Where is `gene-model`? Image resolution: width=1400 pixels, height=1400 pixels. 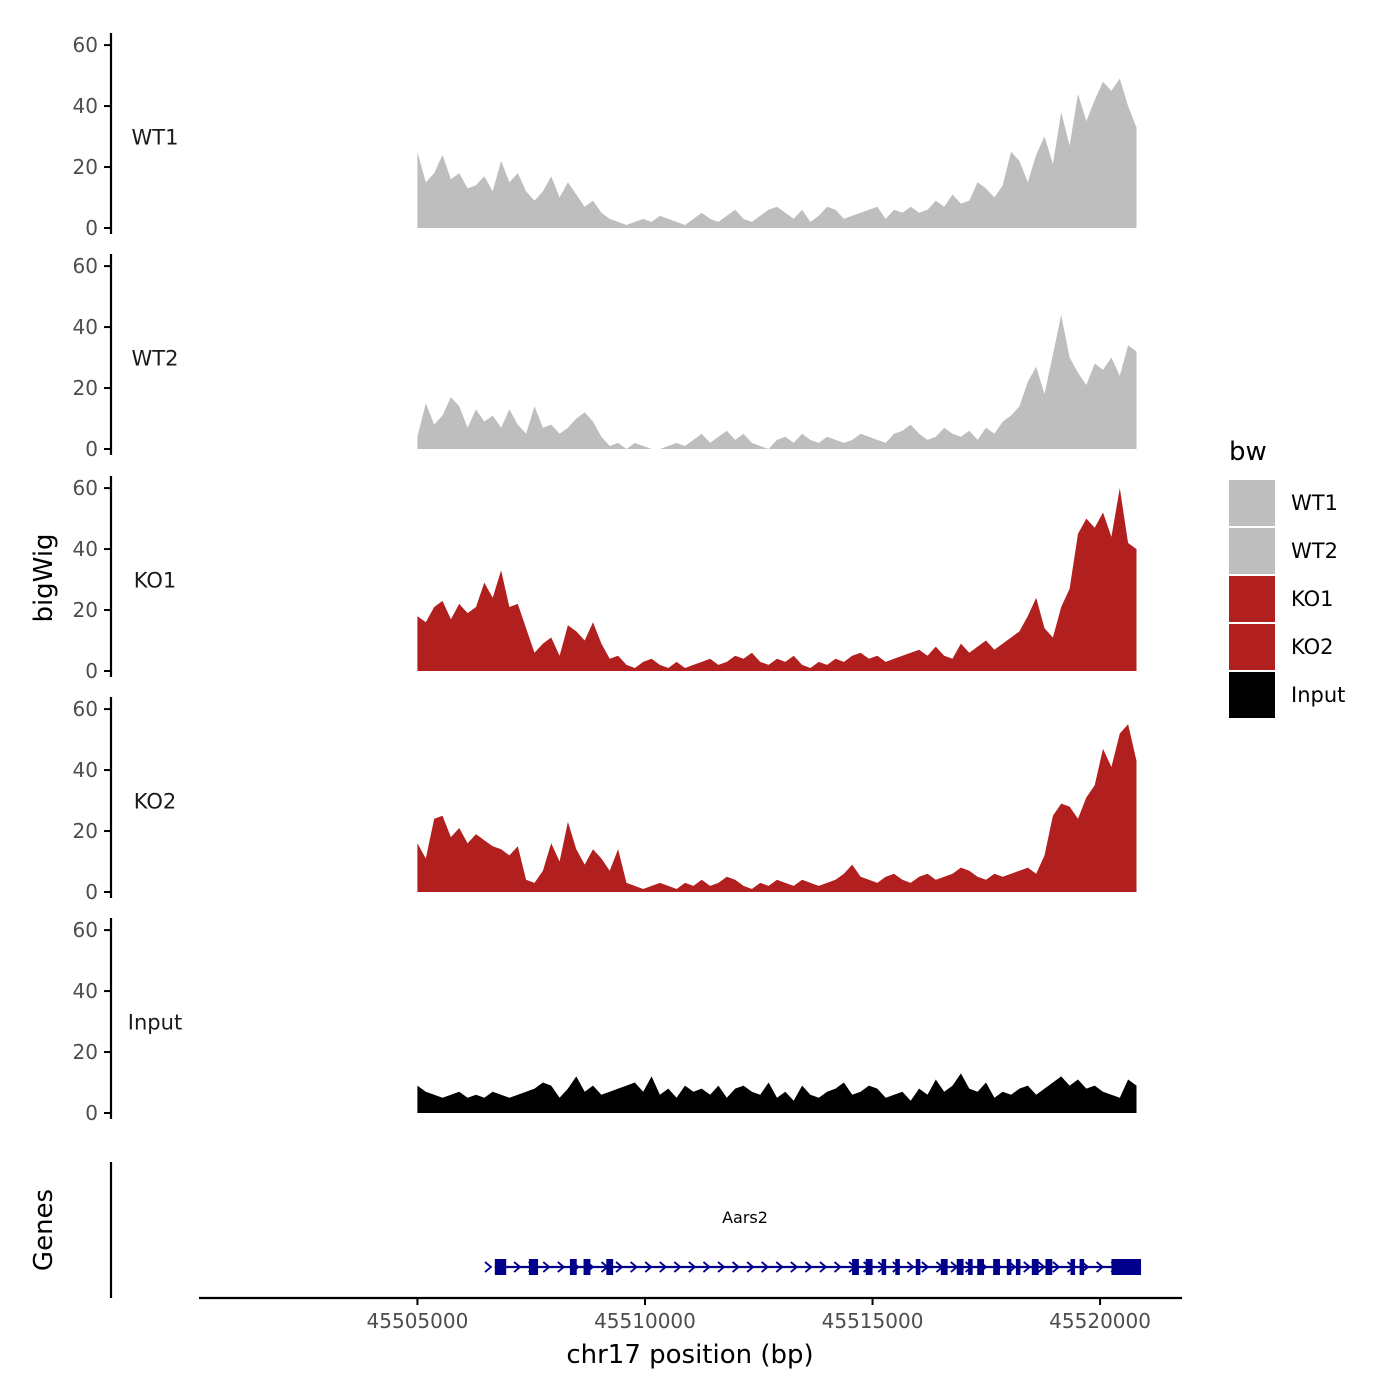 gene-model is located at coordinates (813, 1267).